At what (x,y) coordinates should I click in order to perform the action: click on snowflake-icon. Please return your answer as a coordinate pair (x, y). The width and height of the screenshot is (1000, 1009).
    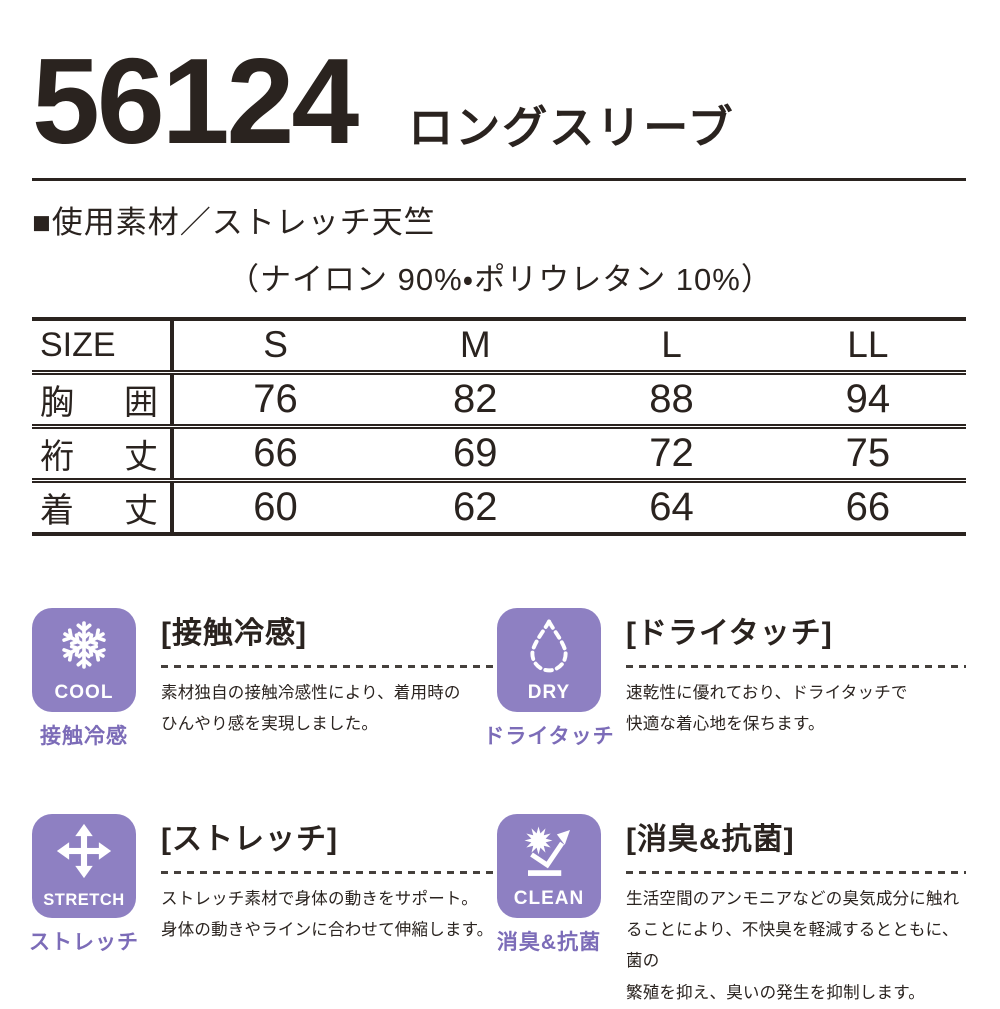
    Looking at the image, I should click on (84, 645).